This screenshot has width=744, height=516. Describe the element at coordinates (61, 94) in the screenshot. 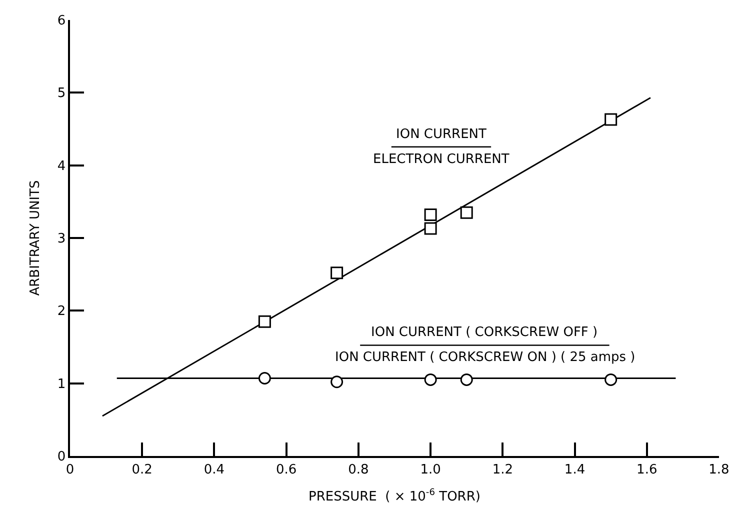

I see `y-tick-label: 5` at that location.